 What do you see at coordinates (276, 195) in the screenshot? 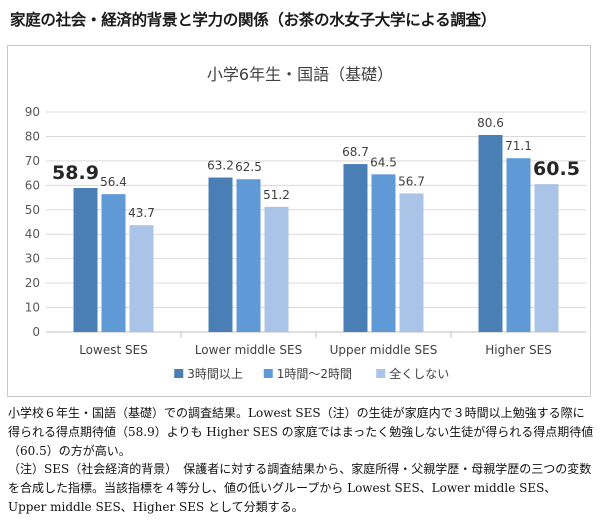
I see `data-label: 51.2` at bounding box center [276, 195].